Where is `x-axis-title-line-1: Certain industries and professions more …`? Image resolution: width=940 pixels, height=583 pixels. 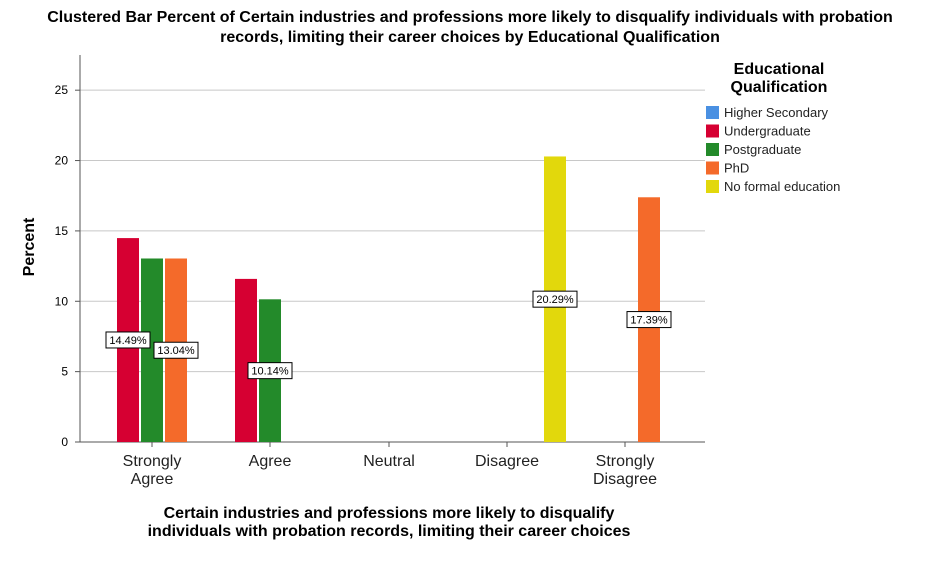
x-axis-title-line-1: Certain industries and professions more … is located at coordinates (389, 513).